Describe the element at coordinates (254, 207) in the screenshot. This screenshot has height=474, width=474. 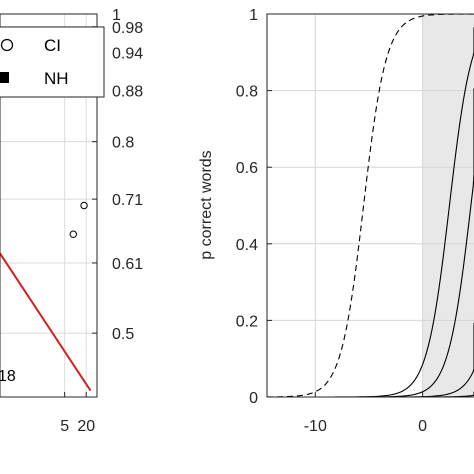
I see `right-y-ticks: 0 0.2 0.4 0.6 0.8 1` at that location.